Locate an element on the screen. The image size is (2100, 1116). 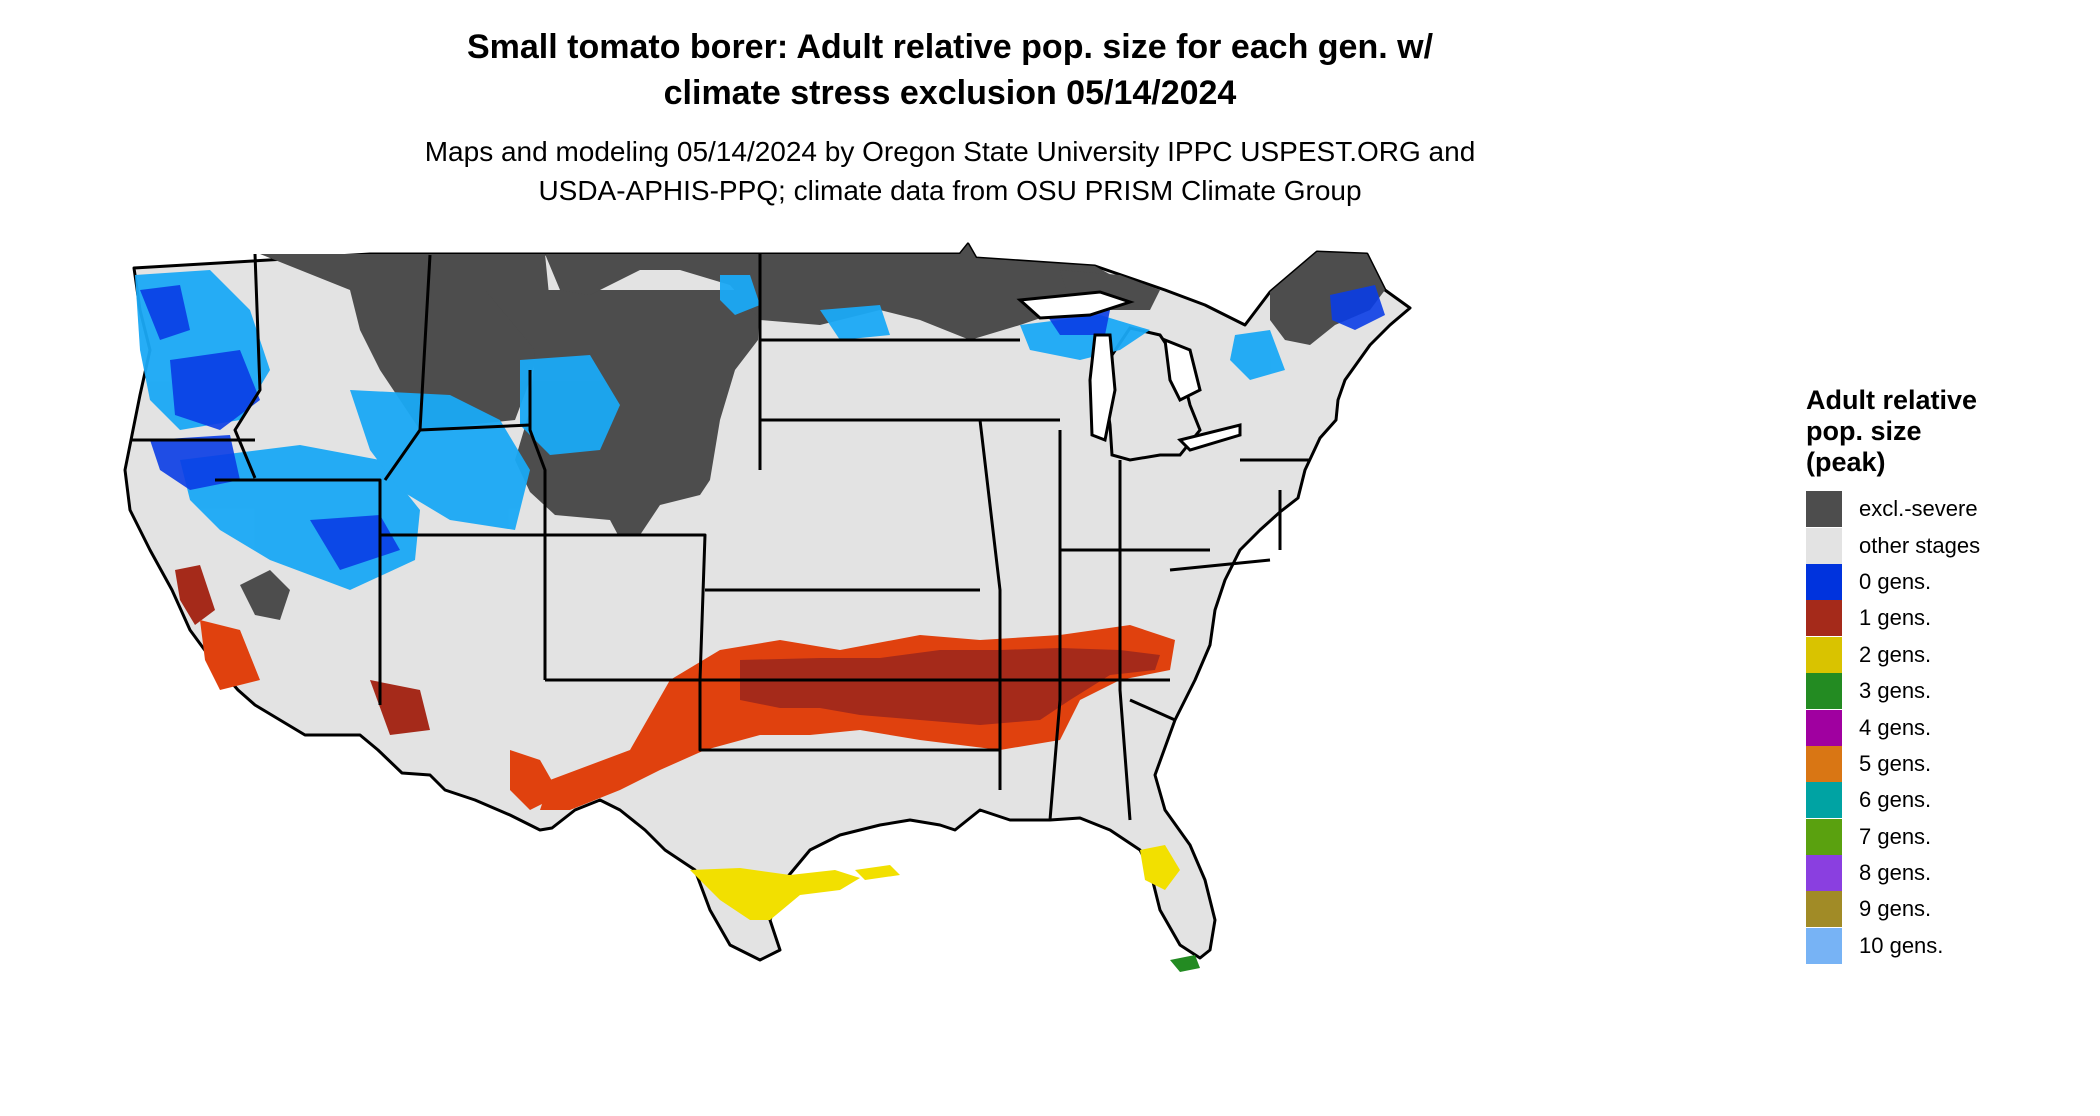
lake-superior is located at coordinates (1075, 305).